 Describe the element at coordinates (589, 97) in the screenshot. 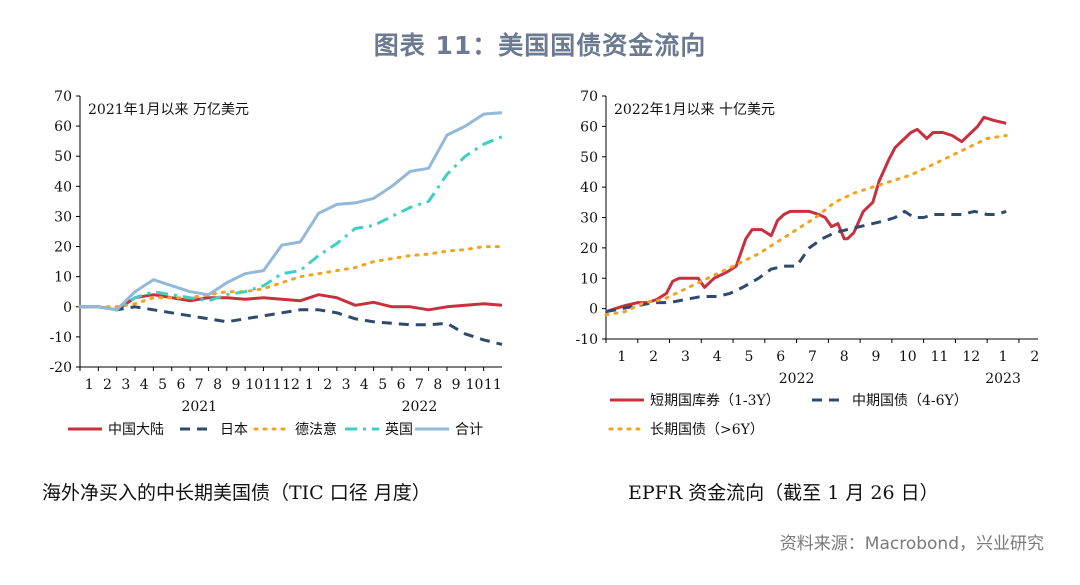

I see `right-y-tick-label: 70` at that location.